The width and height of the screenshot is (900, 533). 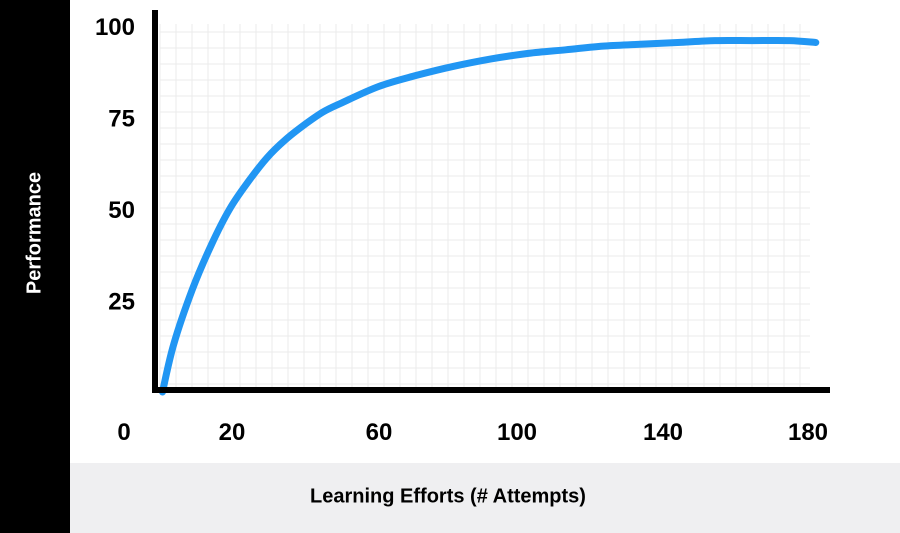 What do you see at coordinates (808, 432) in the screenshot?
I see `x-tick-label: 180` at bounding box center [808, 432].